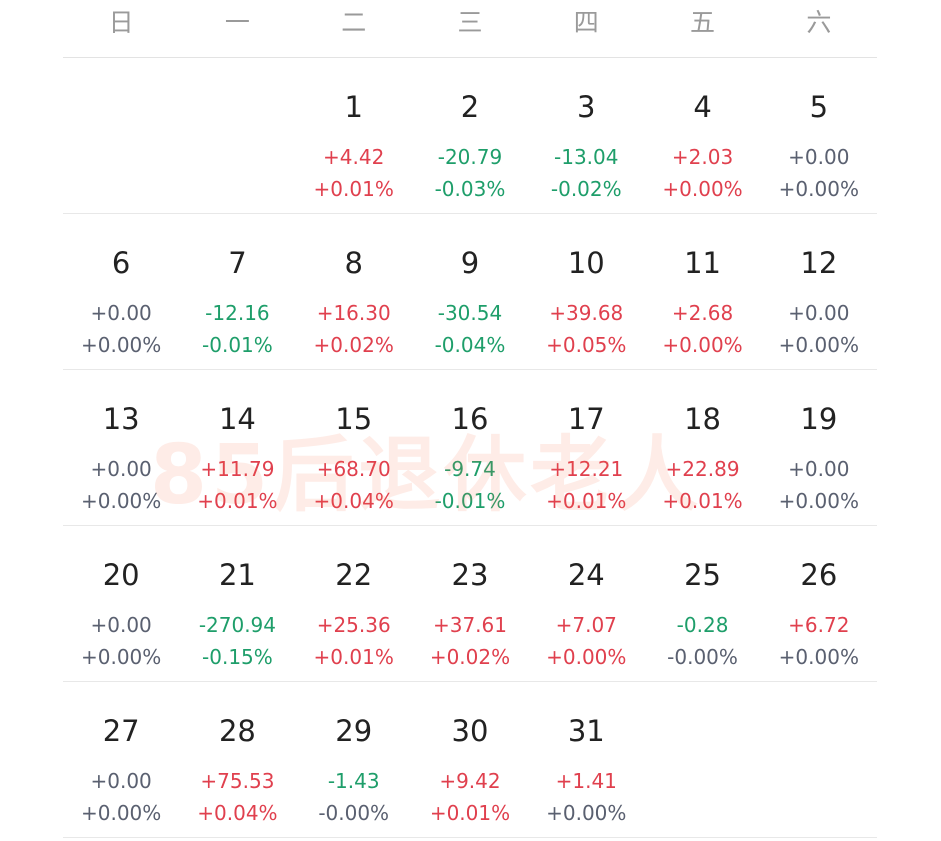 This screenshot has width=941, height=841. What do you see at coordinates (819, 22) in the screenshot?
I see `weekday-sat: 六` at bounding box center [819, 22].